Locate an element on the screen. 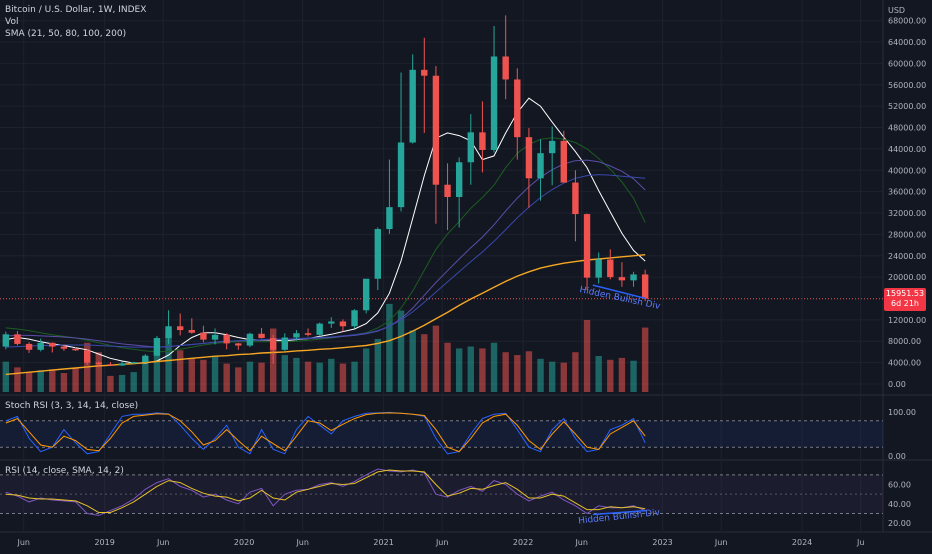 The image size is (932, 554). stoch-band is located at coordinates (441, 434).